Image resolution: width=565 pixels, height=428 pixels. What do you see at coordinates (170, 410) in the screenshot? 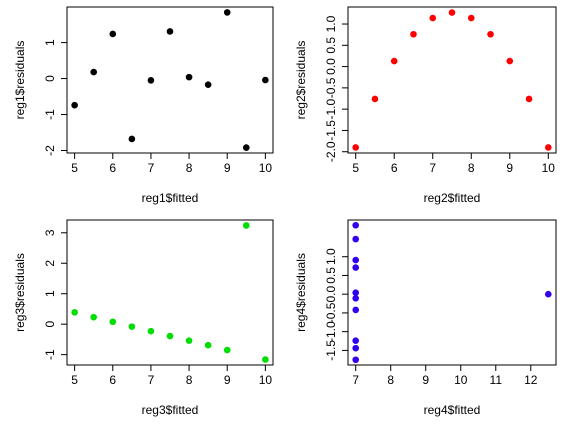
I see `x-axis-label: reg3$fitted` at bounding box center [170, 410].